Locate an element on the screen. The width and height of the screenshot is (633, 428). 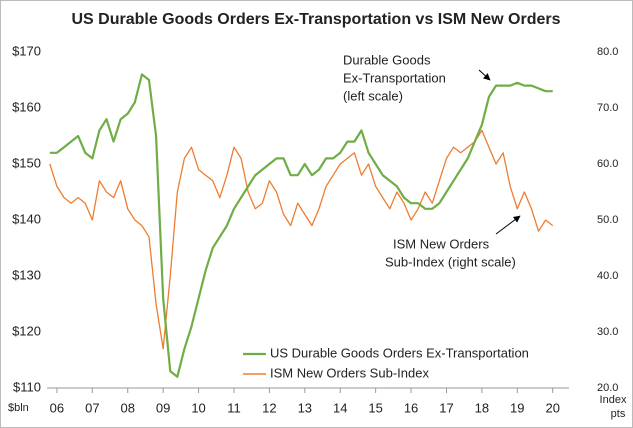
y2-tick-label: 40.0 is located at coordinates (607, 276).